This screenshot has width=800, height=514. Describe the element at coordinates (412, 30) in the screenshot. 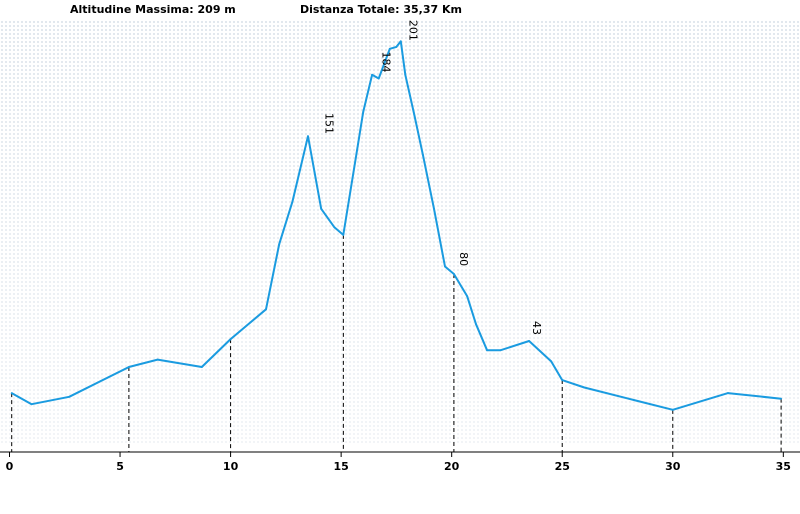

I see `peak-label: 201` at that location.